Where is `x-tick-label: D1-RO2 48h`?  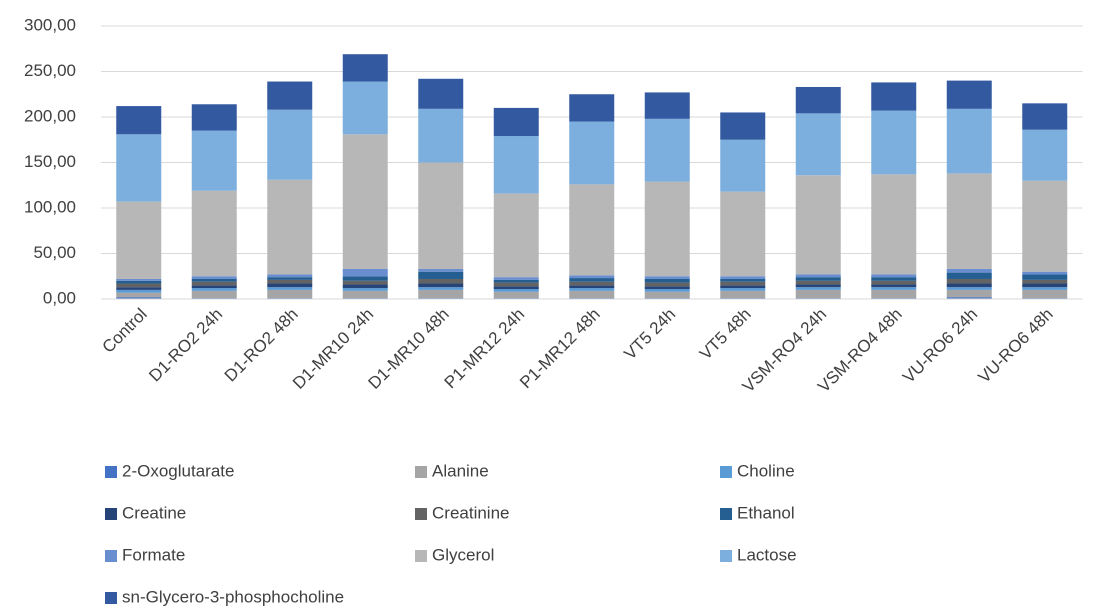 x-tick-label: D1-RO2 48h is located at coordinates (261, 345).